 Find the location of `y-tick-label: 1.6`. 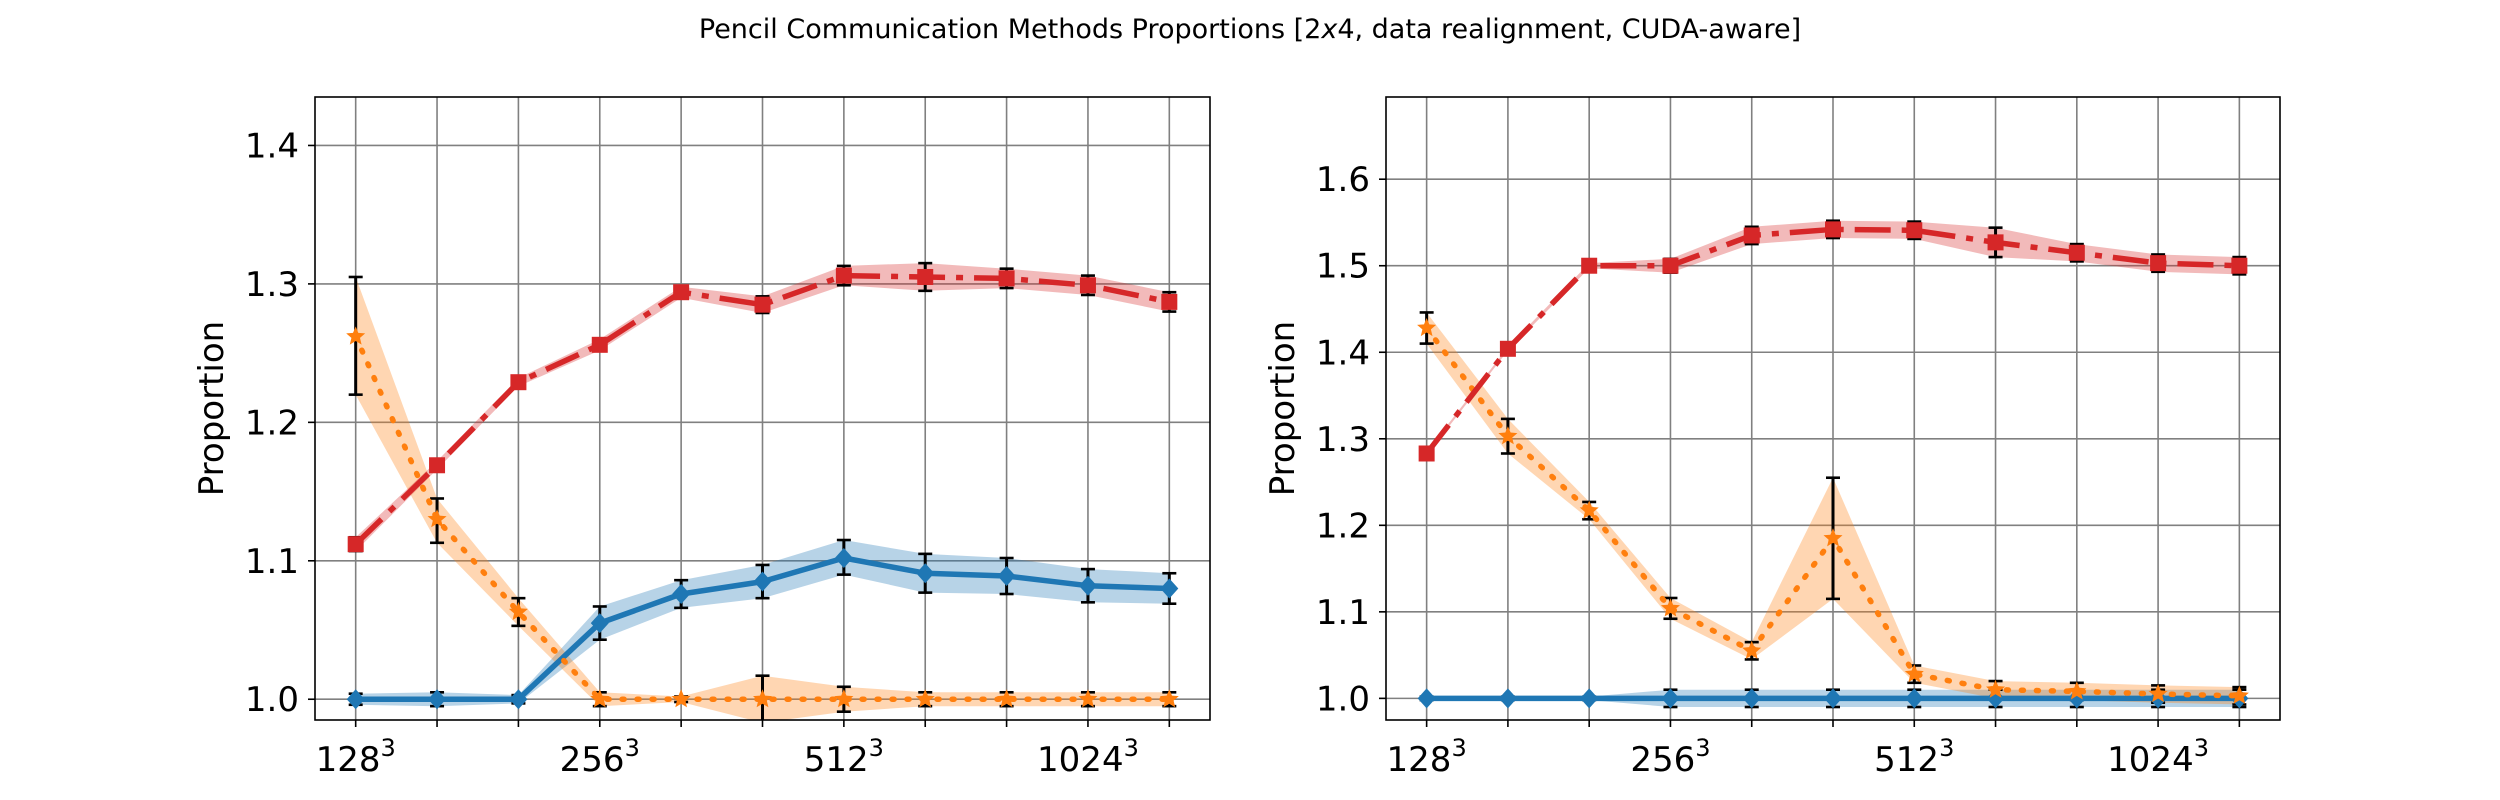

y-tick-label: 1.6 is located at coordinates (1343, 180).